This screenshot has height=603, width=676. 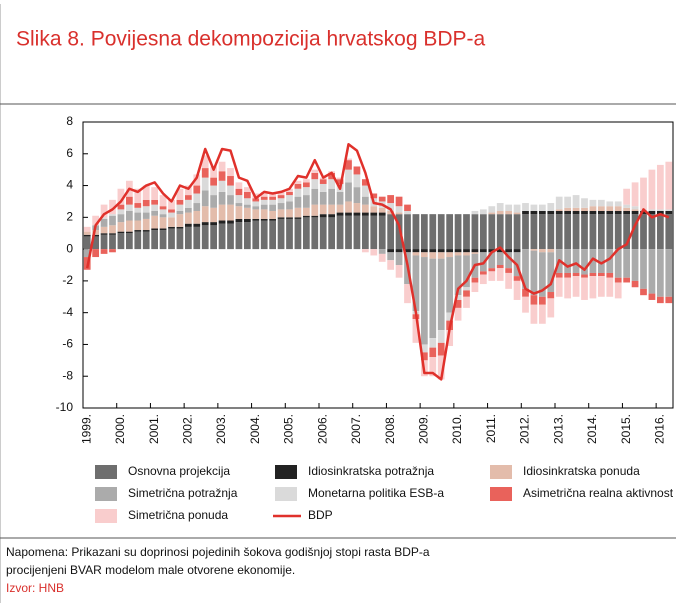 I want to click on x-tick-label: 2012., so click(x=525, y=429).